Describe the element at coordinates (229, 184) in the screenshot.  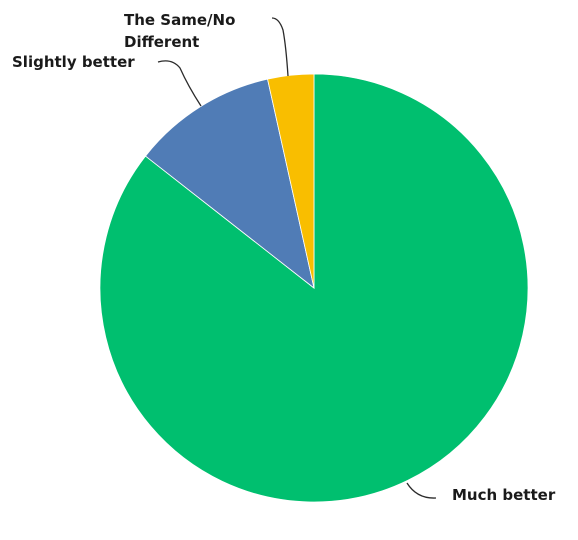
I see `pie-slice-slightly-better` at that location.